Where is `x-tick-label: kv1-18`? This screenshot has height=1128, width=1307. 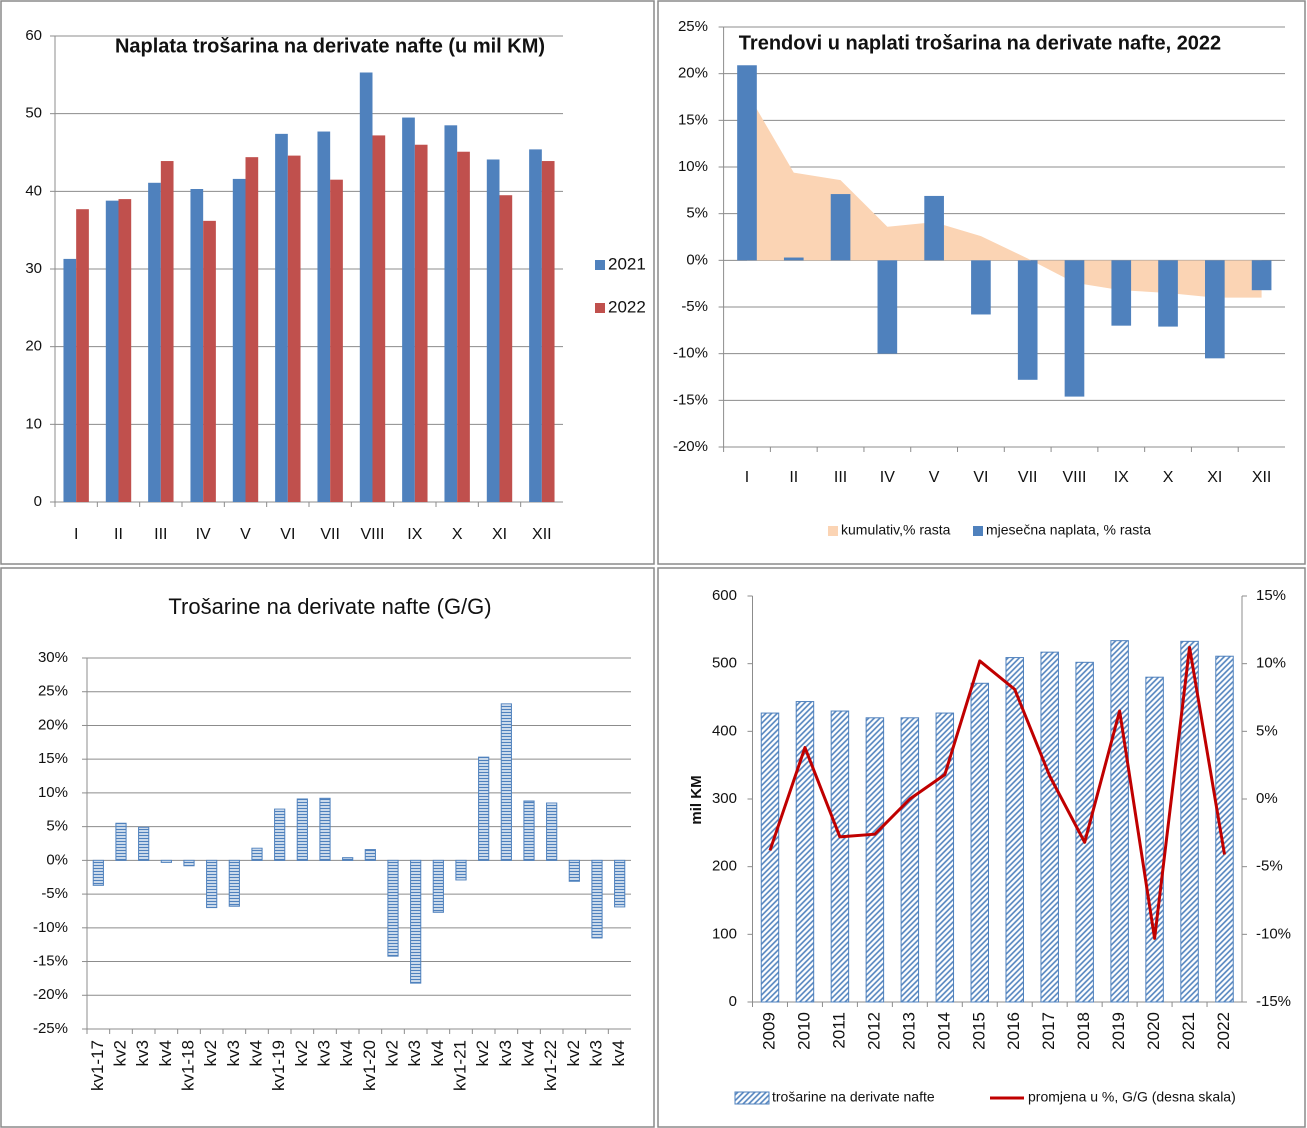 x-tick-label: kv1-18 is located at coordinates (187, 1065).